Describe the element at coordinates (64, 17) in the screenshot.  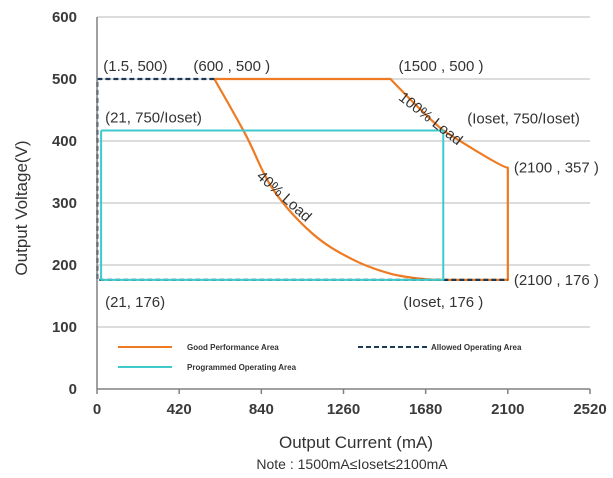
I see `y-tick-label-6: 600` at that location.